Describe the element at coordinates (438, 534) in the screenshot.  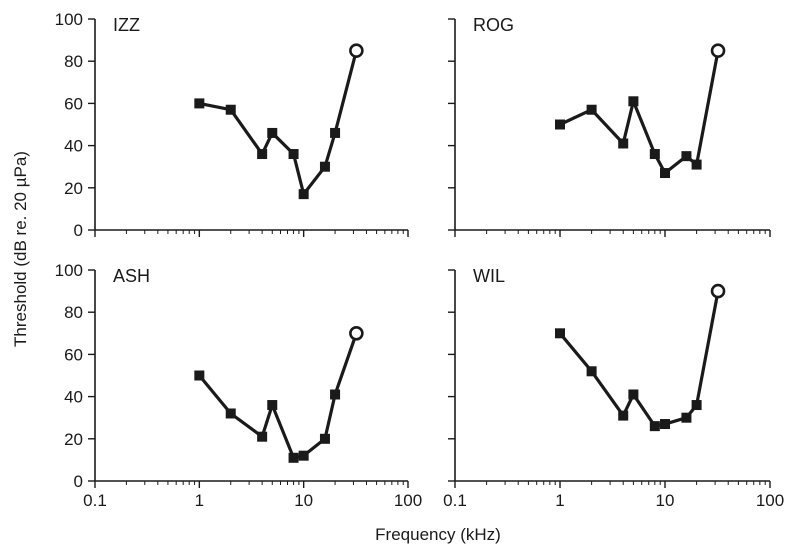
I see `x-axis-title: Frequency (kHz)` at that location.